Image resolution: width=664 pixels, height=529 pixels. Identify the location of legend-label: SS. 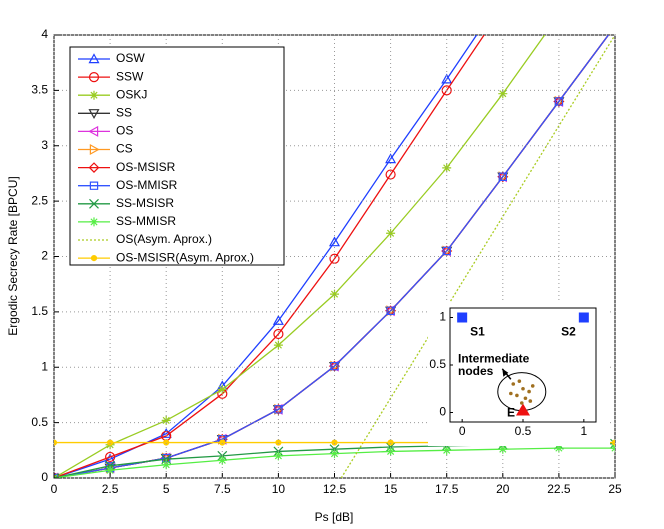
(124, 112).